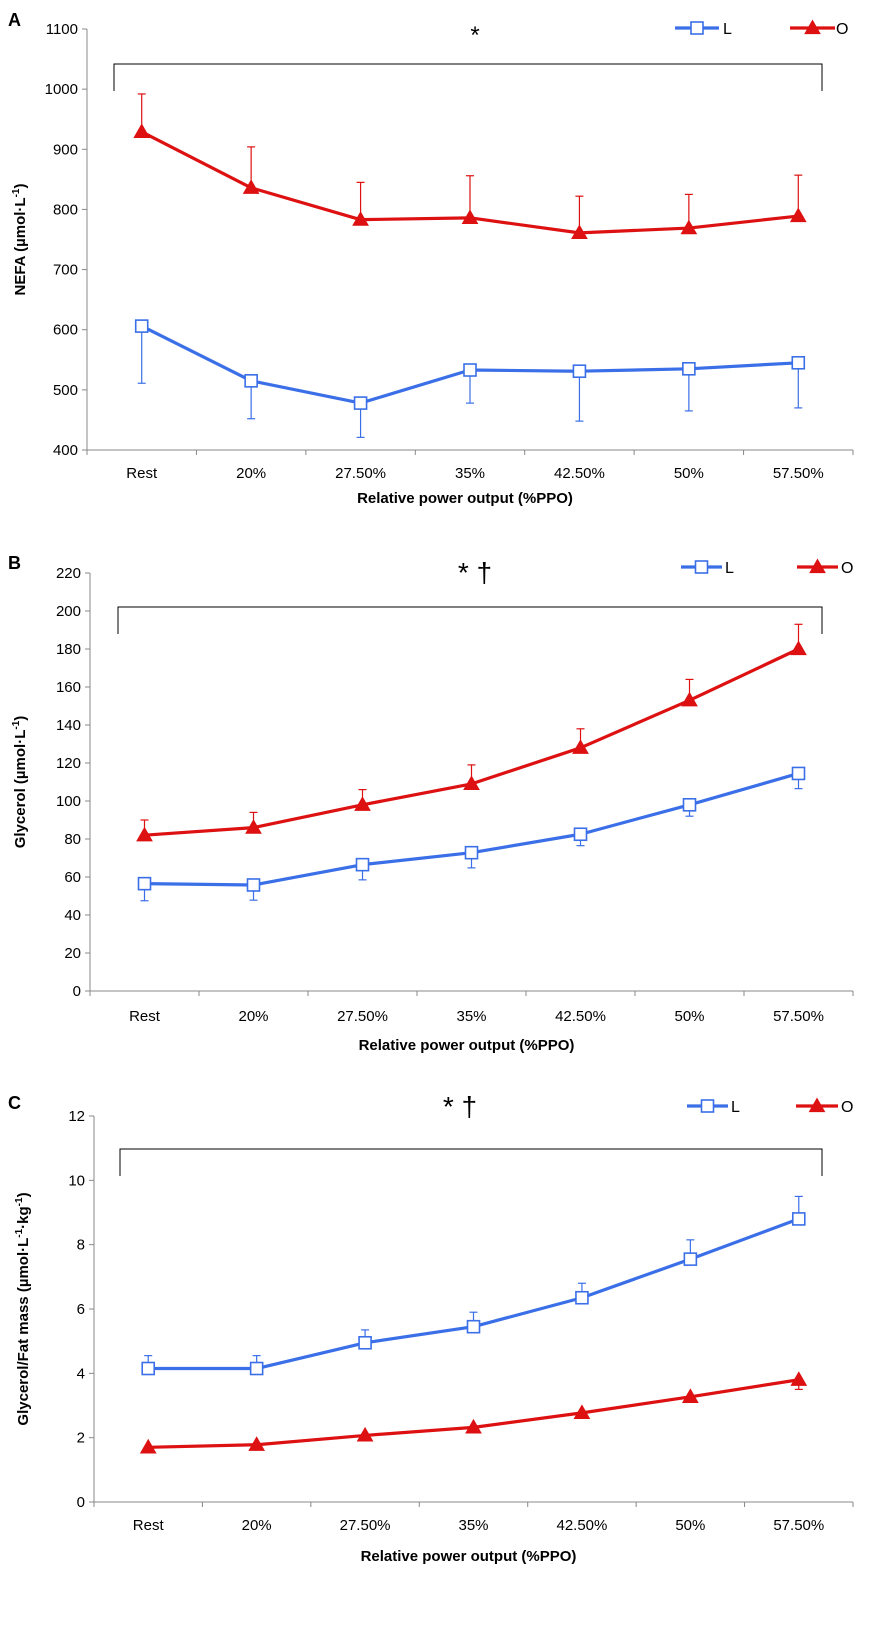 The image size is (894, 1642). What do you see at coordinates (65, 149) in the screenshot?
I see `y-tick-label: 900` at bounding box center [65, 149].